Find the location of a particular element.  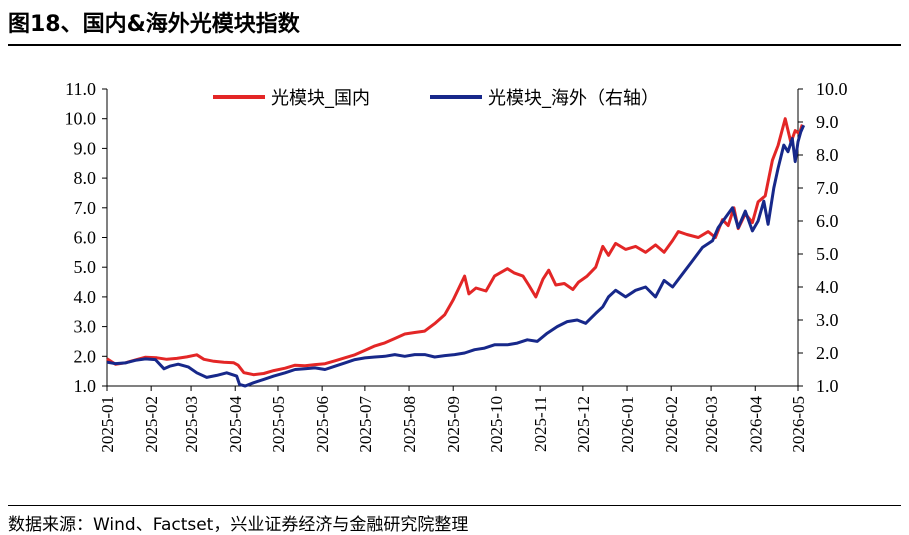

x-tick-label: 2026-05 is located at coordinates (798, 424).